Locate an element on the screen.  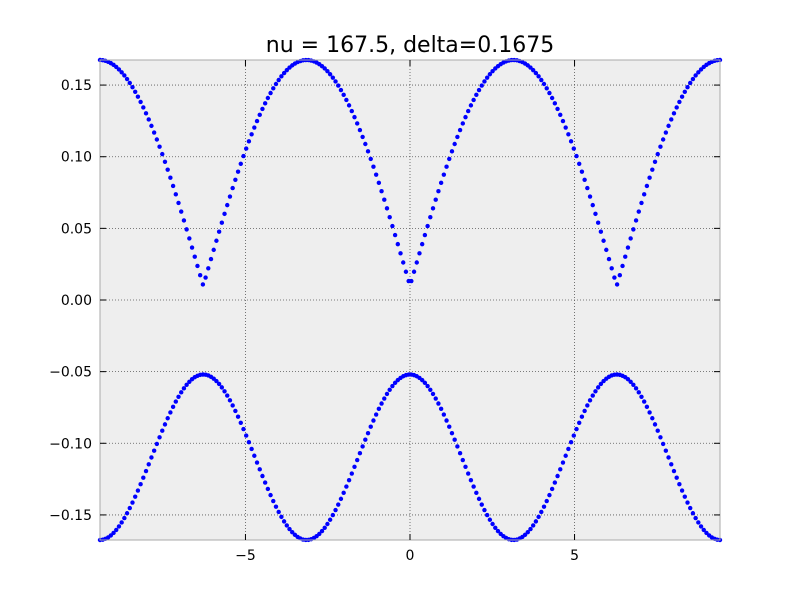
y-tick-label: 0.15 is located at coordinates (76, 86).